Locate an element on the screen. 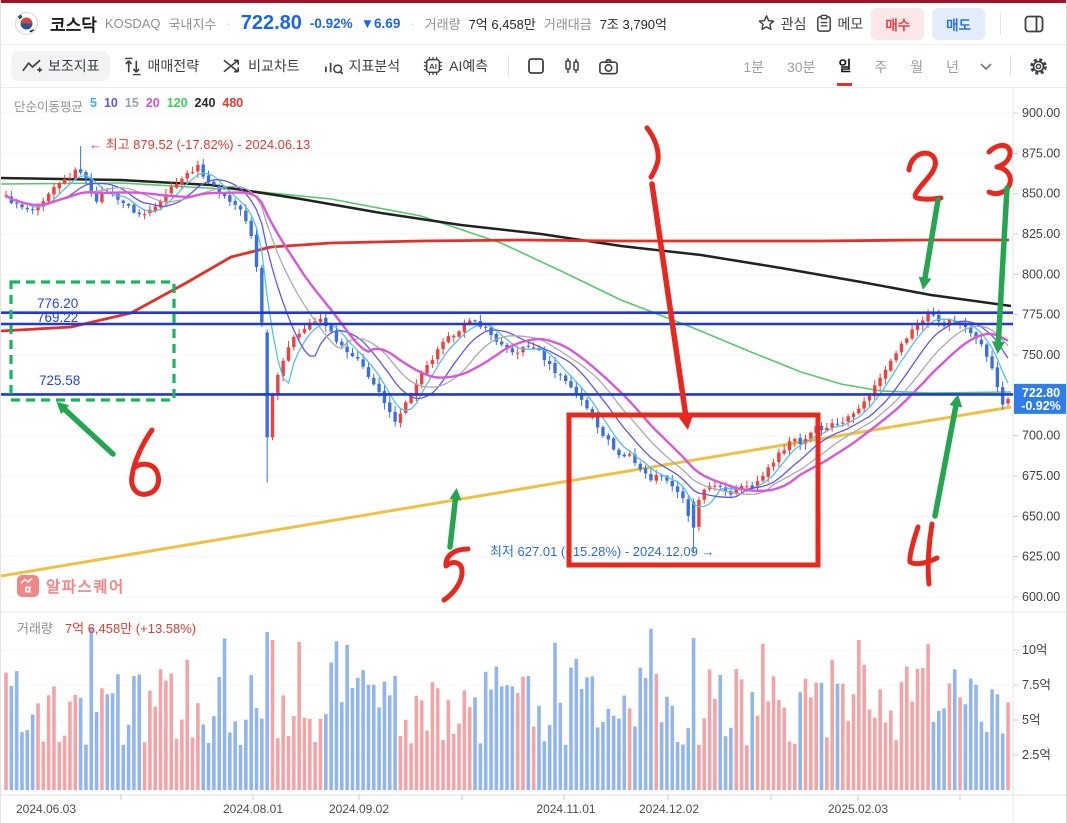 The width and height of the screenshot is (1067, 823). timeframe-week: 주 is located at coordinates (881, 67).